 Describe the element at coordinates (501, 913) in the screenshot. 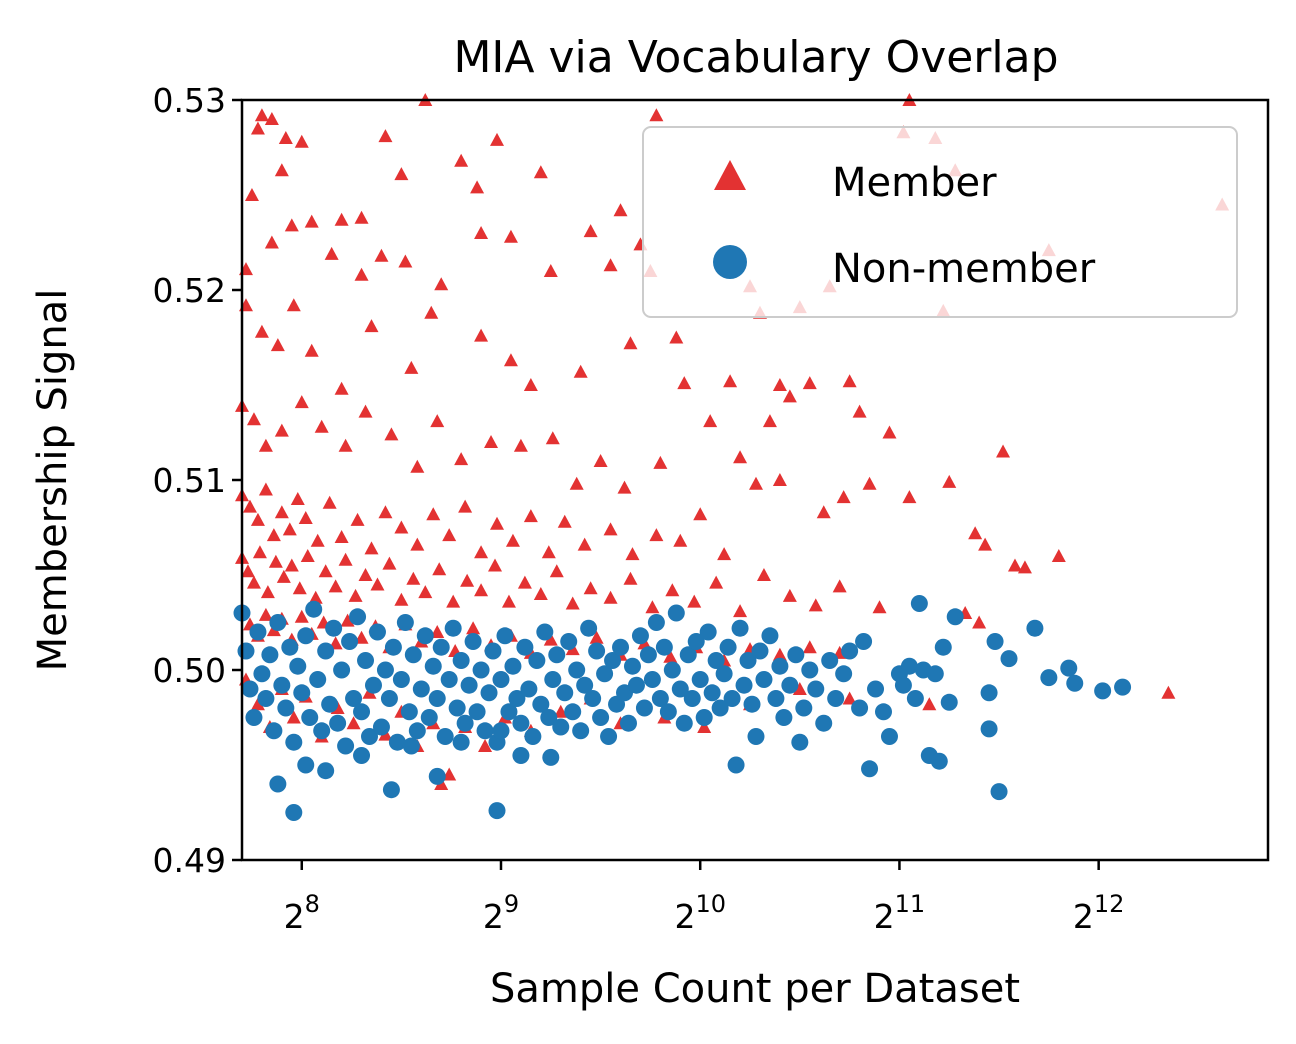

I see `x-tick-label: 29` at that location.